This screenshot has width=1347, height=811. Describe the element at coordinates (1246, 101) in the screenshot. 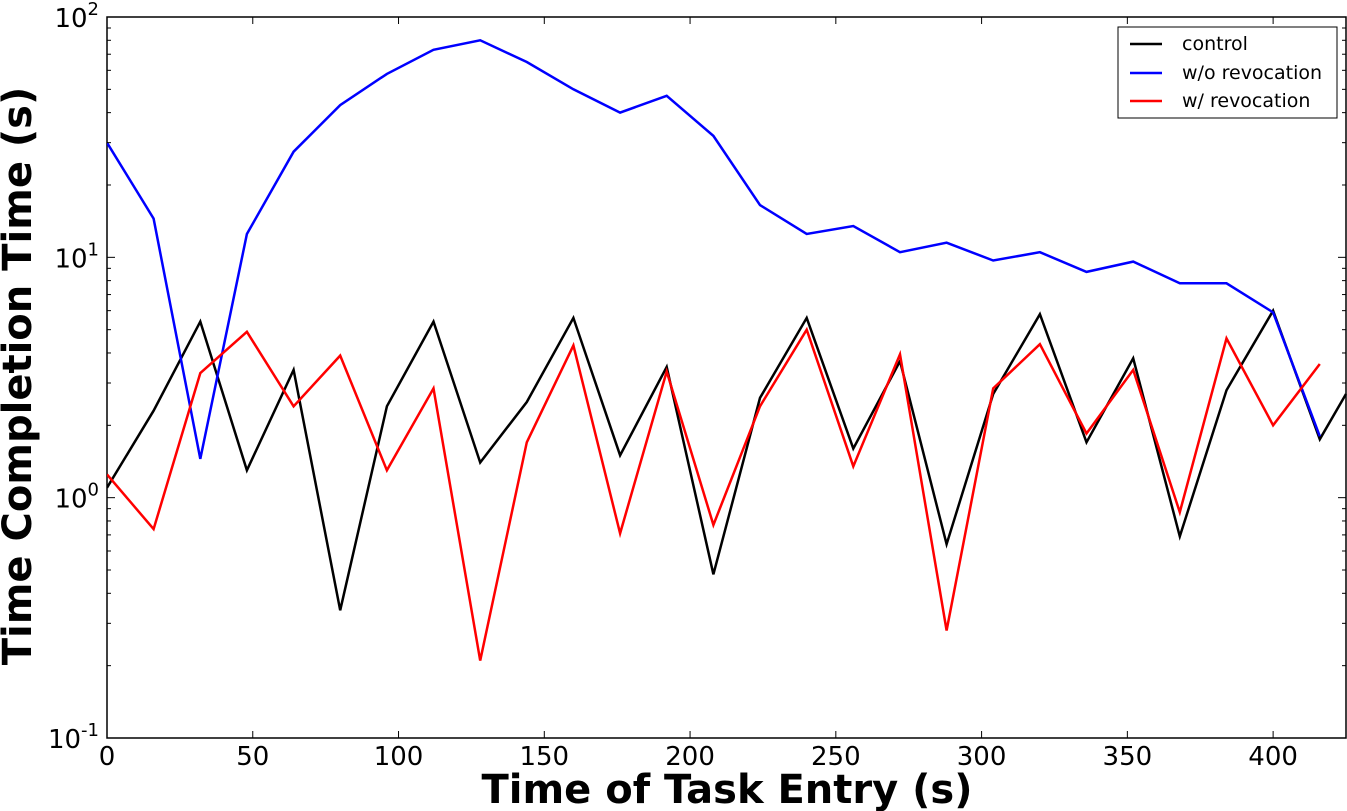

I see `legend-label-w-revocation: w/ revocation` at that location.